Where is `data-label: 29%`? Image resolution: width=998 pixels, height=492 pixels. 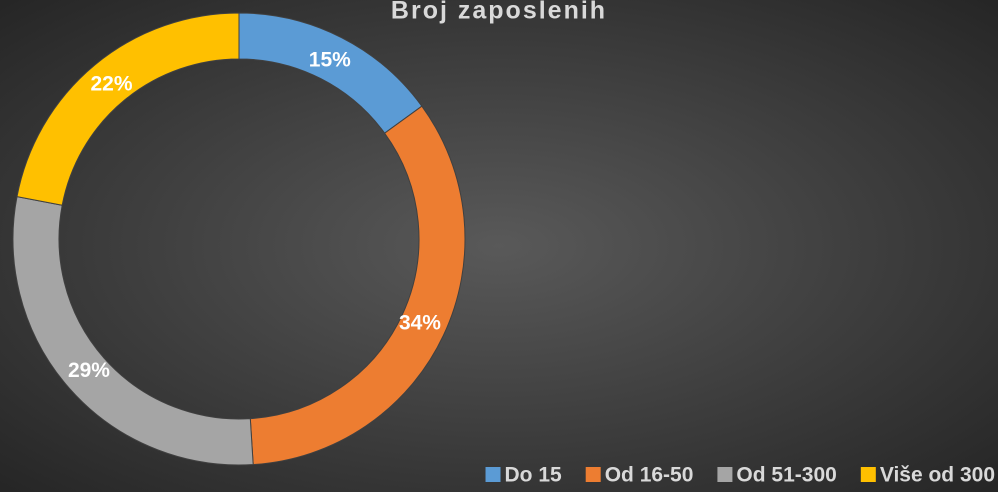 data-label: 29% is located at coordinates (89, 370).